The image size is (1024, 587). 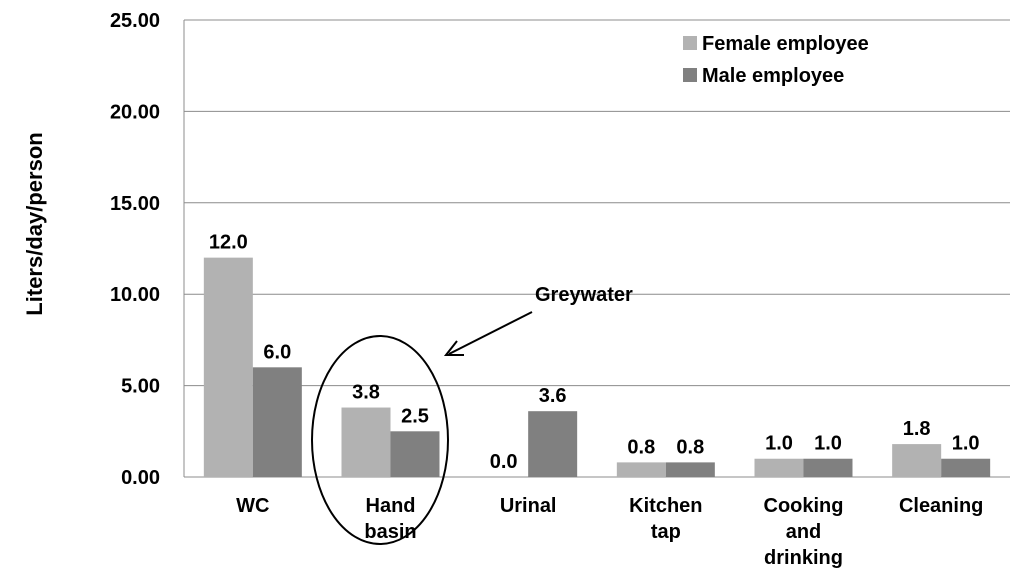 What do you see at coordinates (665, 506) in the screenshot?
I see `category-label: Kitchen` at bounding box center [665, 506].